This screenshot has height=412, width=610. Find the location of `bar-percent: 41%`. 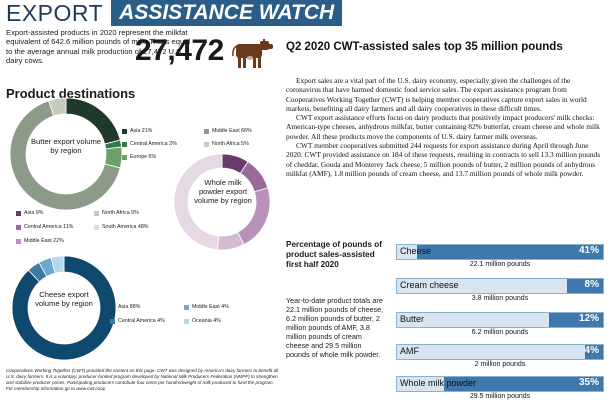

bar-percent: 41% is located at coordinates (588, 250).